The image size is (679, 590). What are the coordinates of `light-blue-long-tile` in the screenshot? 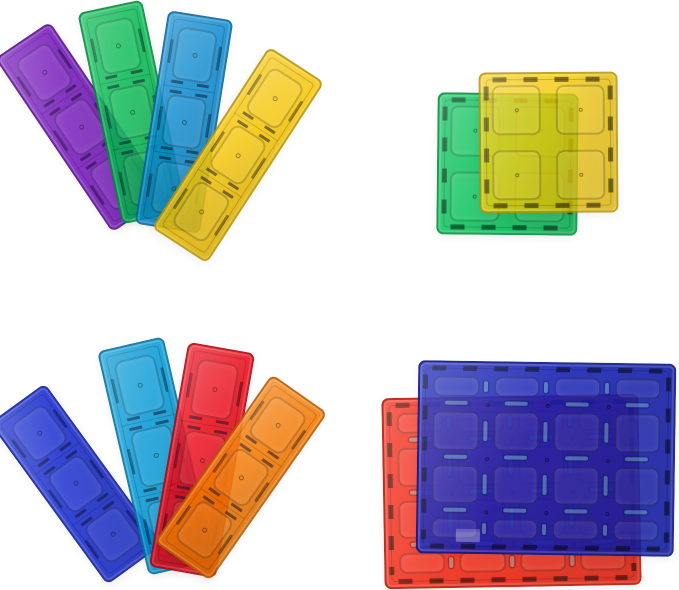 It's located at (156, 456).